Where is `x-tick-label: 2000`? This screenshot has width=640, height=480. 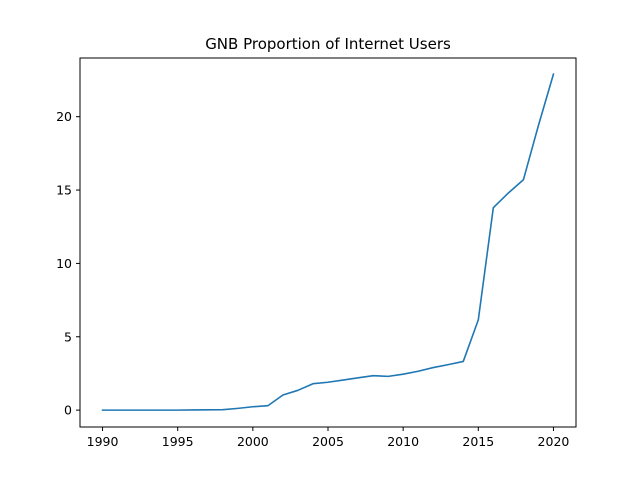
x-tick-label: 2000 is located at coordinates (253, 441).